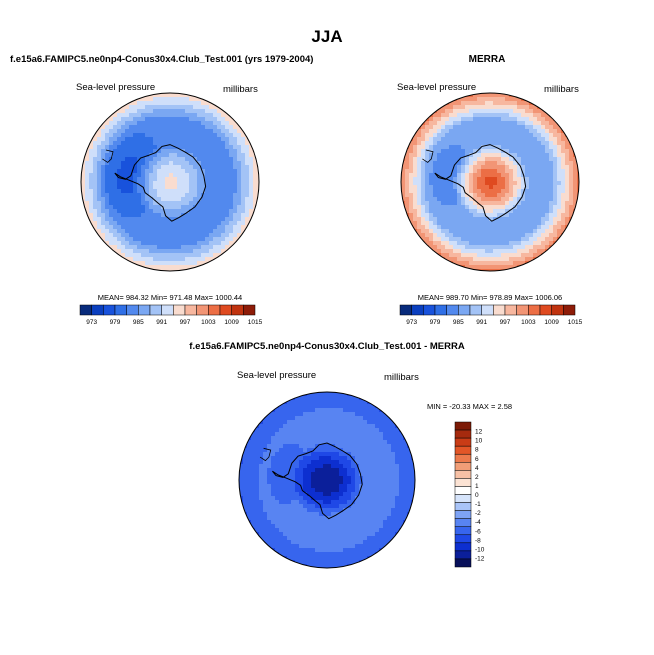  What do you see at coordinates (477, 459) in the screenshot?
I see `colorbar-label: 6` at bounding box center [477, 459].